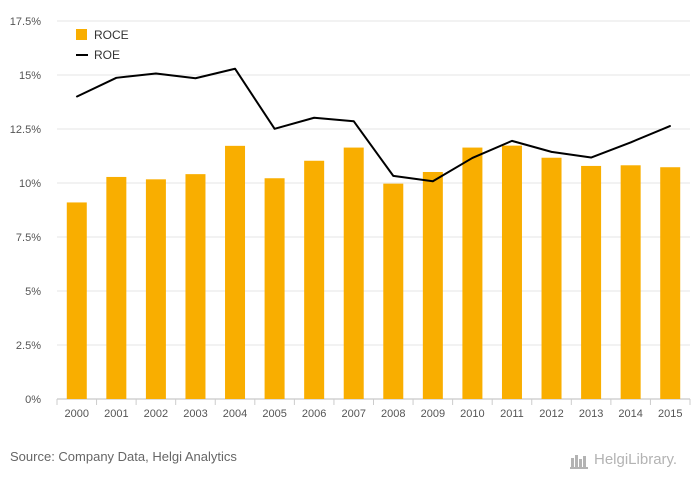  What do you see at coordinates (472, 414) in the screenshot?
I see `x-tick-label: 2010` at bounding box center [472, 414].